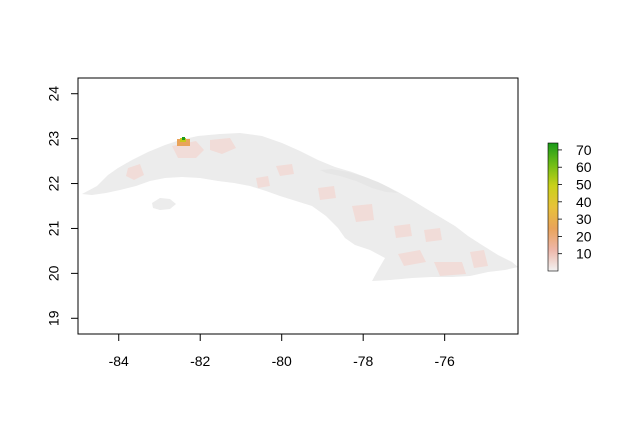  Describe the element at coordinates (584, 167) in the screenshot. I see `legend-label: 60` at that location.